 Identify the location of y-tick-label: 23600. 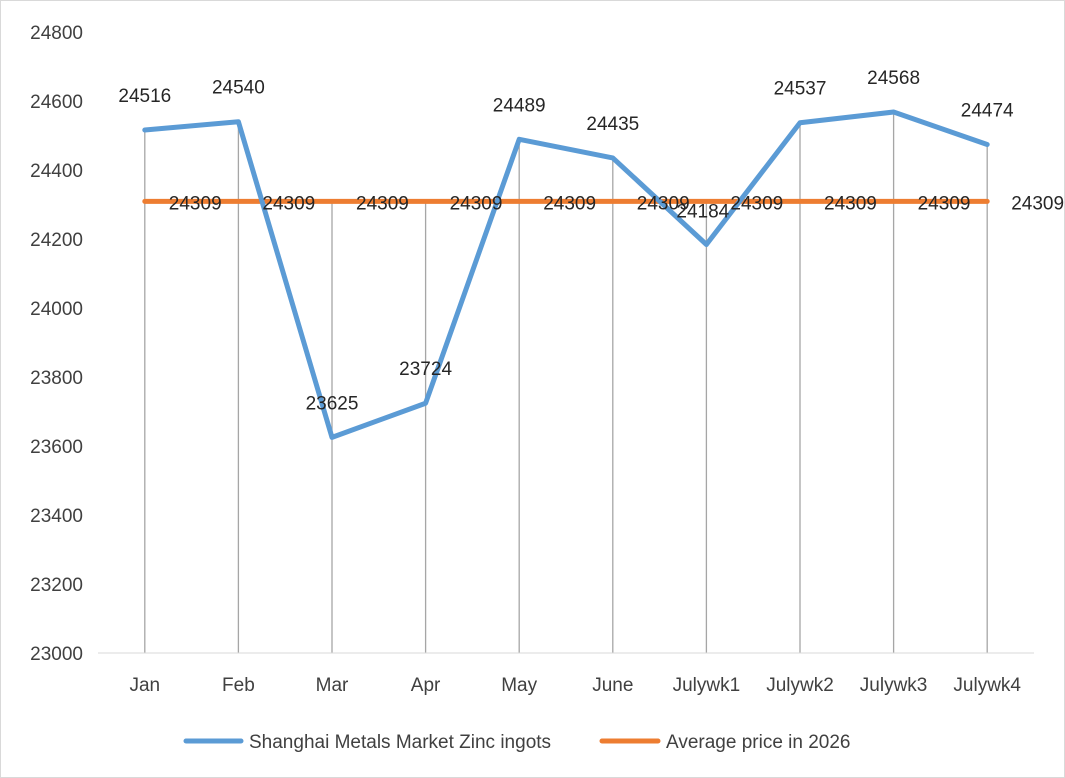
(56, 447).